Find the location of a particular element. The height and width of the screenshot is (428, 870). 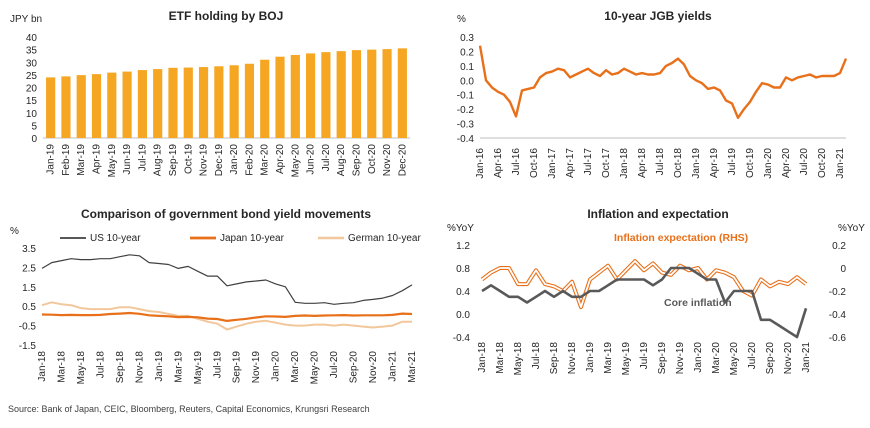

y-tick-label: 35 is located at coordinates (32, 51).